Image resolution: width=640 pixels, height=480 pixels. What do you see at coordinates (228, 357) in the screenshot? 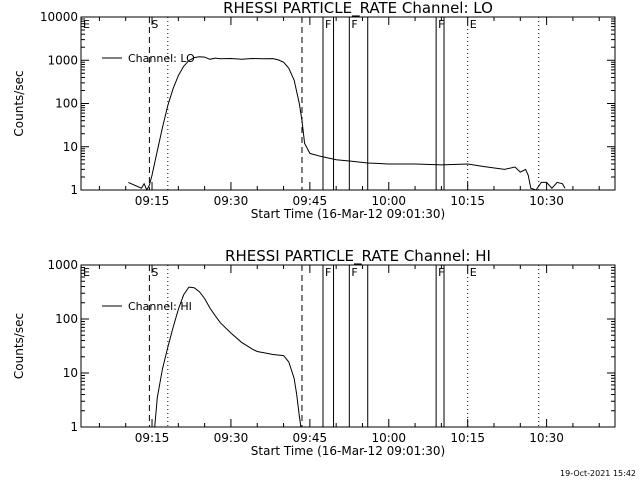
I see `series-line-hi` at bounding box center [228, 357].